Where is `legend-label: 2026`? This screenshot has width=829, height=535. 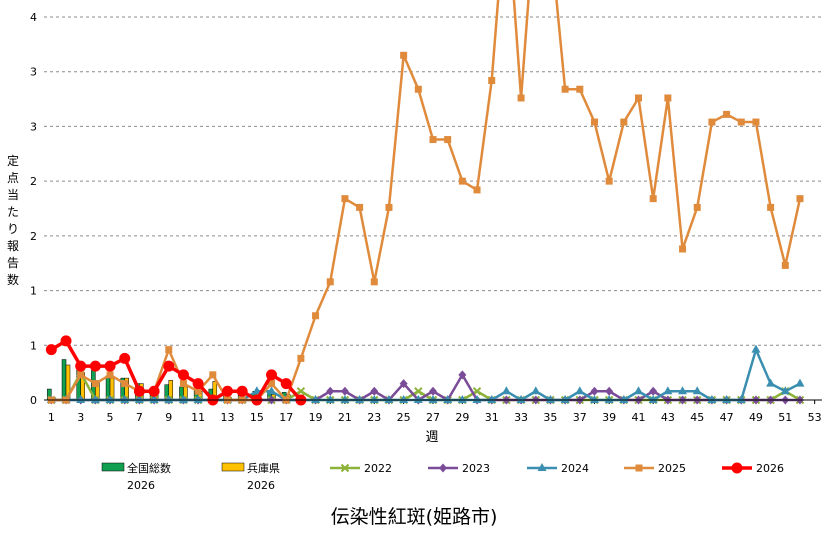 legend-label: 2026 is located at coordinates (261, 485).